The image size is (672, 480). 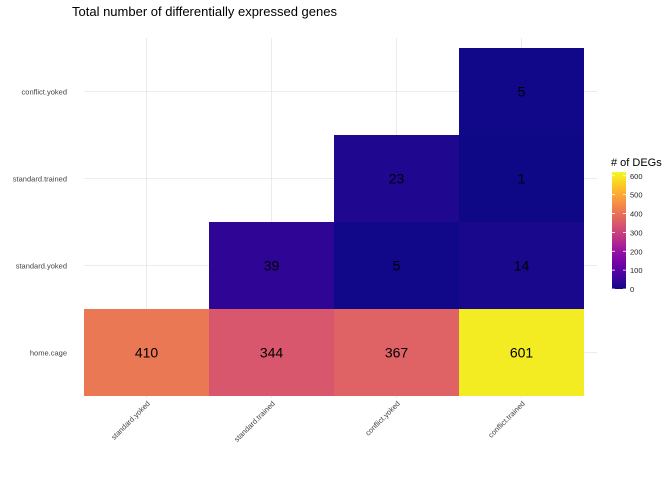 I want to click on cell-value-label: 344, so click(x=272, y=353).